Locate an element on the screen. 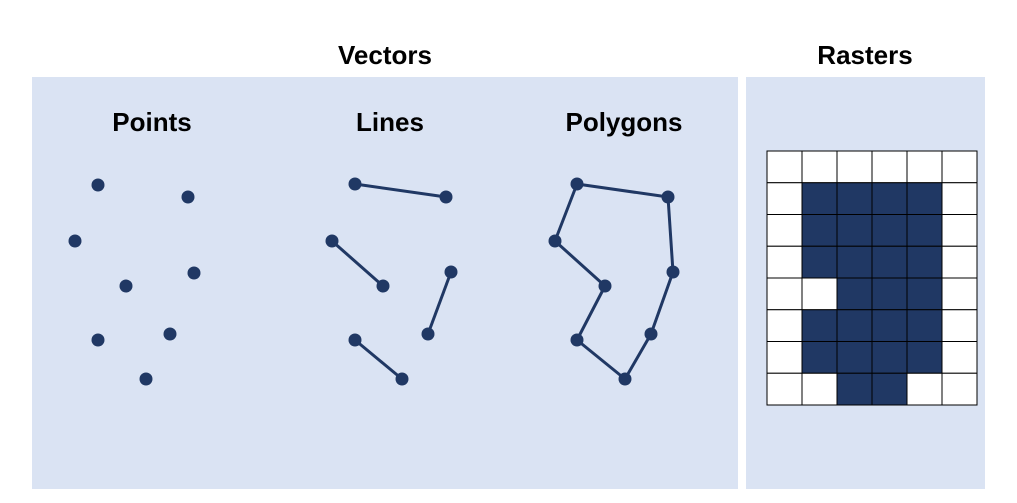 This screenshot has width=1017, height=503. polygons-label: Polygons is located at coordinates (624, 122).